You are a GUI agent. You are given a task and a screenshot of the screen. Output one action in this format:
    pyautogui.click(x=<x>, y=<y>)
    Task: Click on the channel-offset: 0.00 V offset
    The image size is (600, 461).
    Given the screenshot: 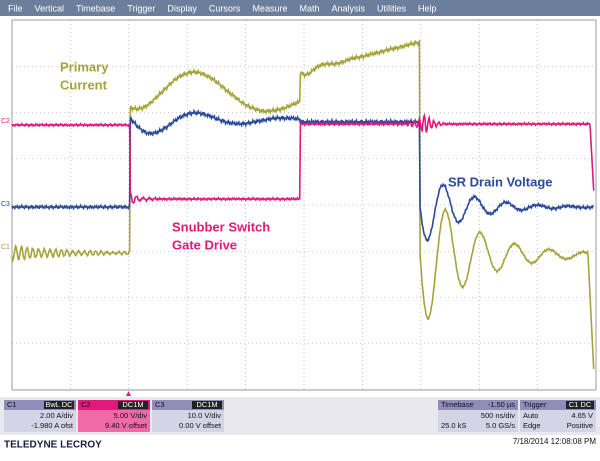 What is the action you would take?
    pyautogui.click(x=200, y=425)
    